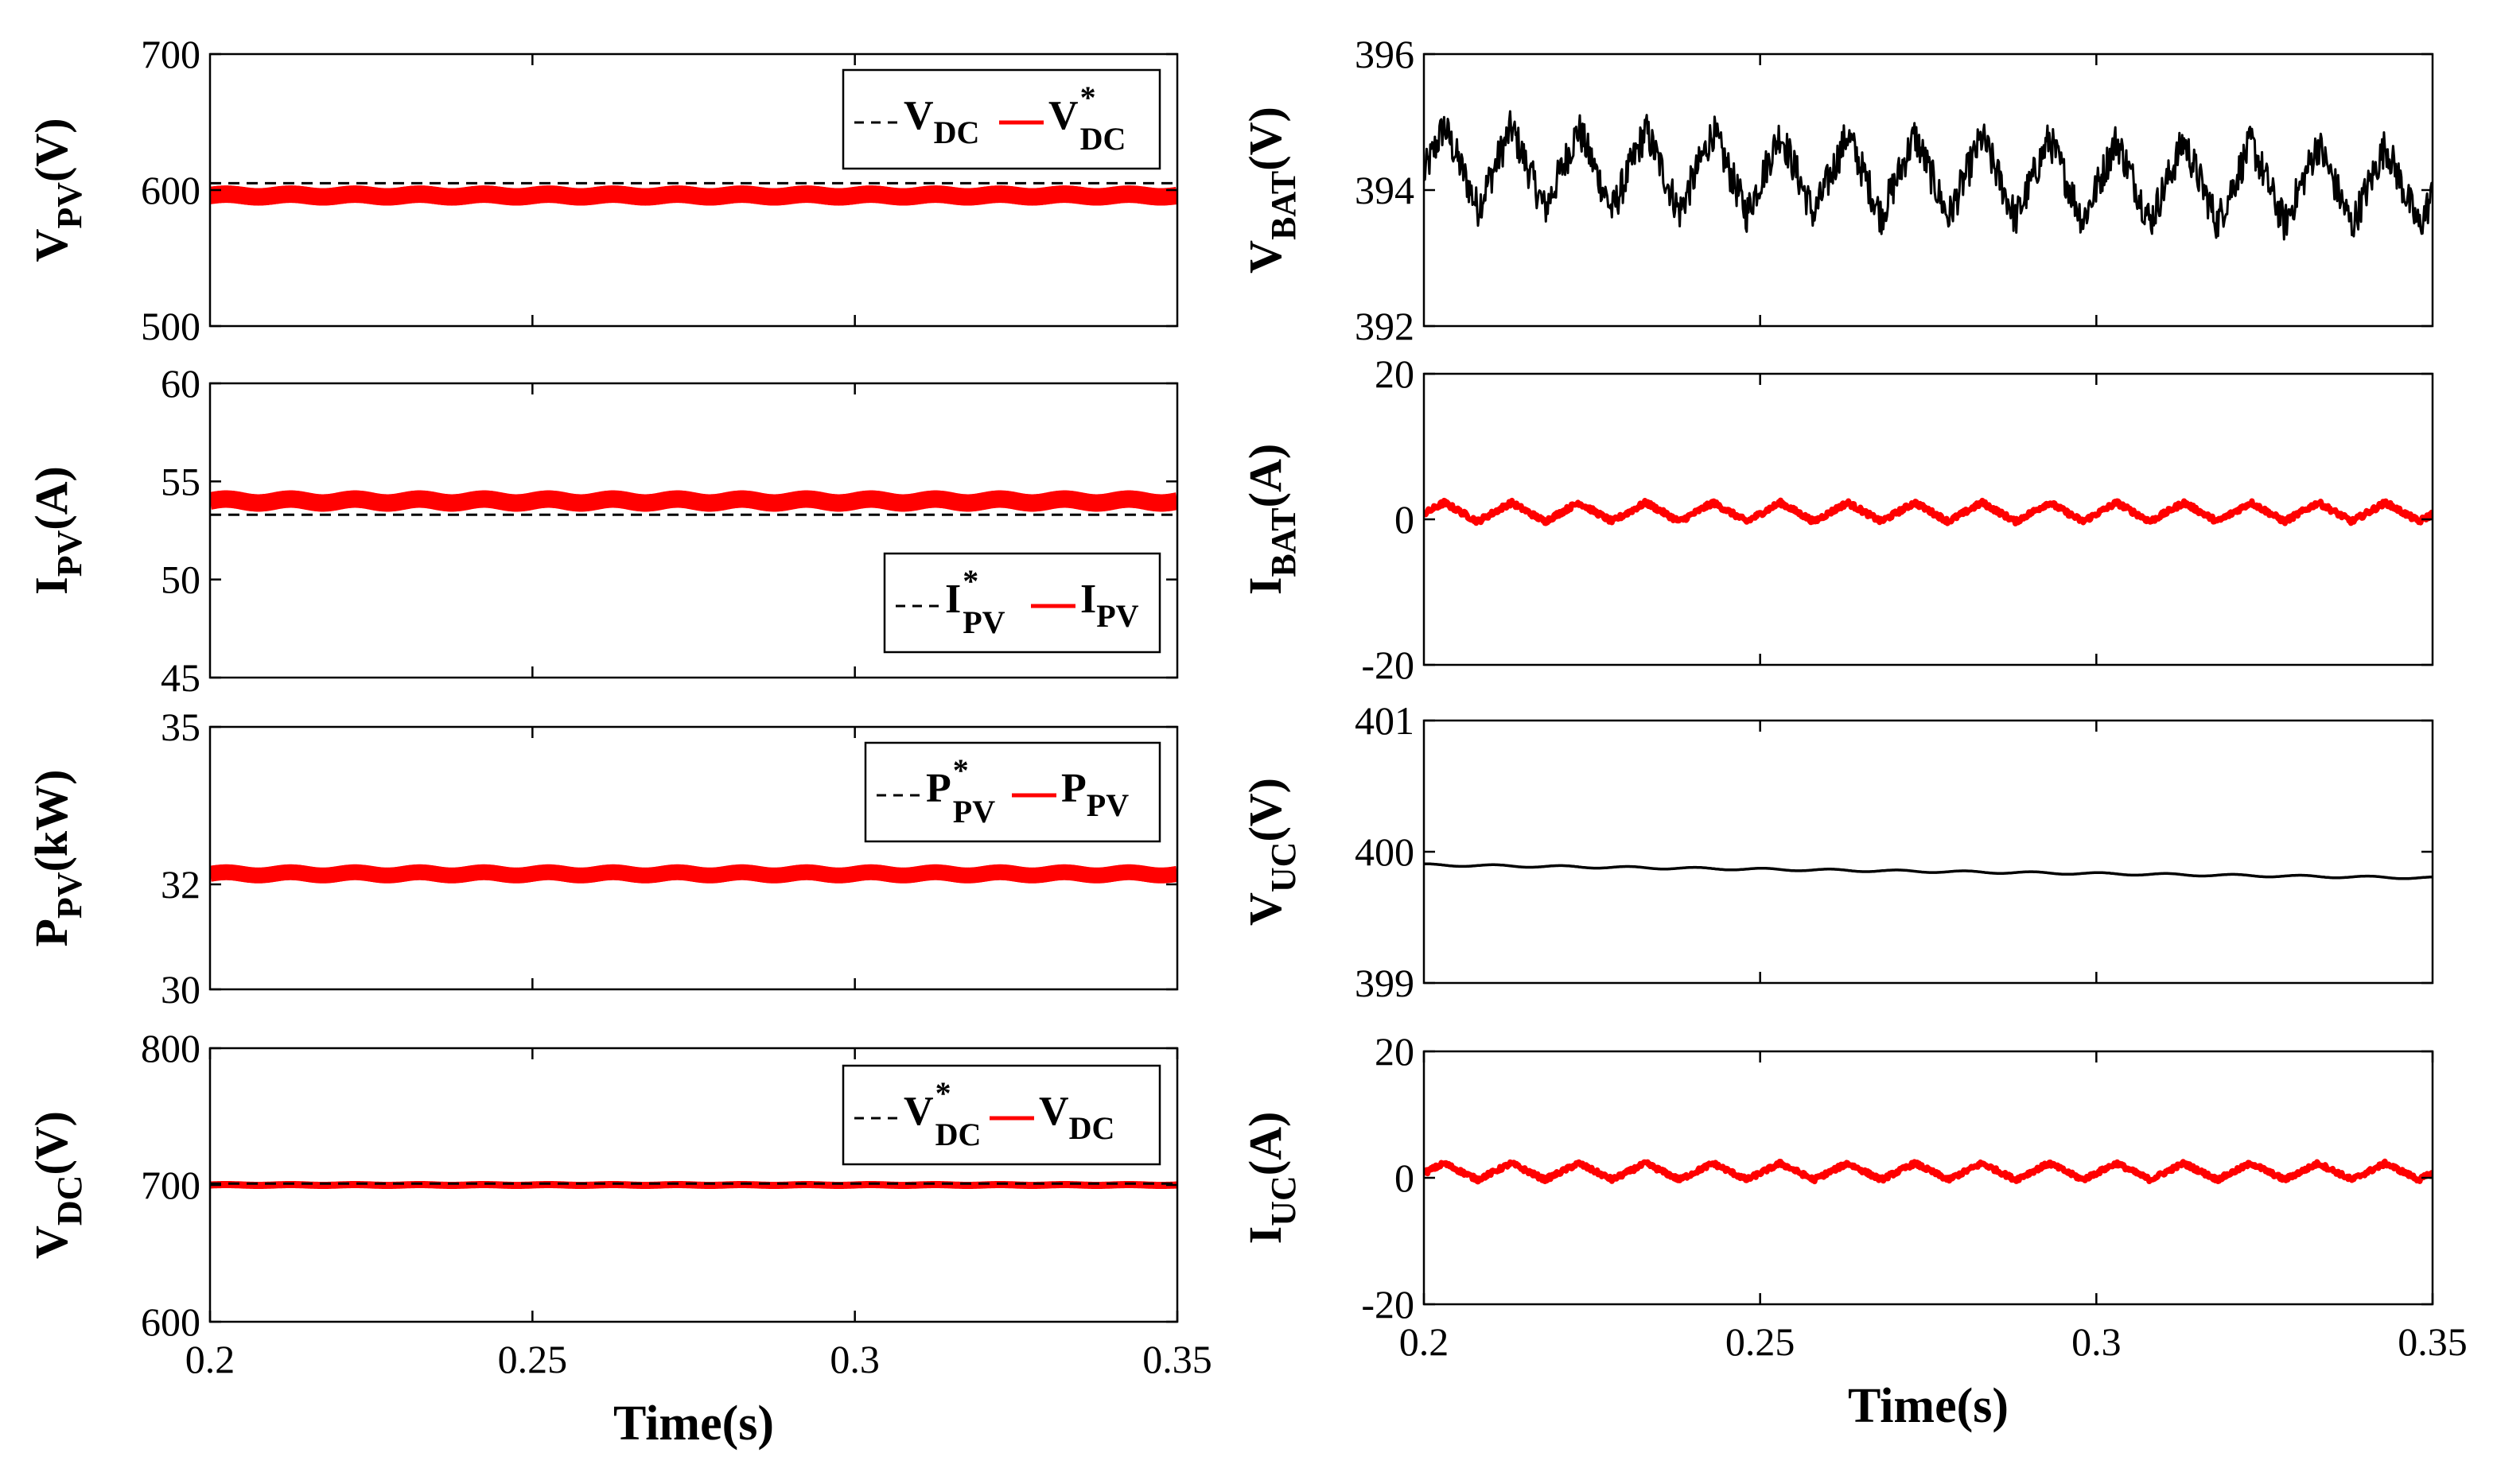 This screenshot has width=2497, height=1484. What do you see at coordinates (1853, 1231) in the screenshot?
I see `panel-p8: -20 0 20 0.2 0.25 0.3 0.35 Time(s) IUC(A)` at bounding box center [1853, 1231].